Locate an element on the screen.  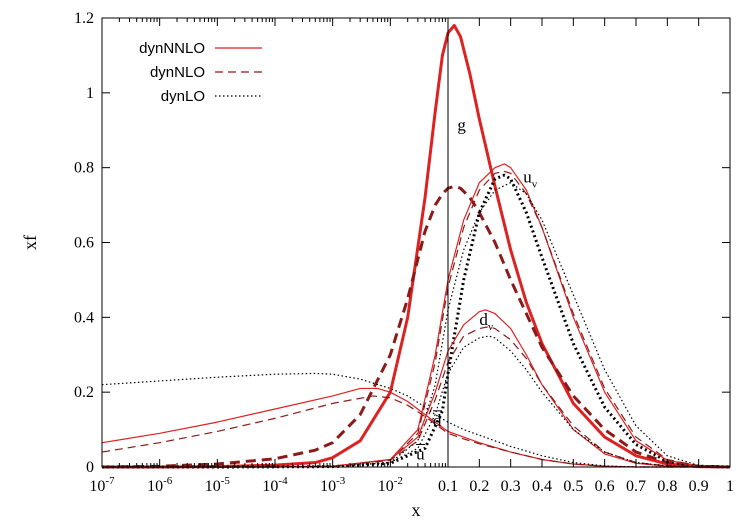
x-tick-label: 0.6 is located at coordinates (605, 486).